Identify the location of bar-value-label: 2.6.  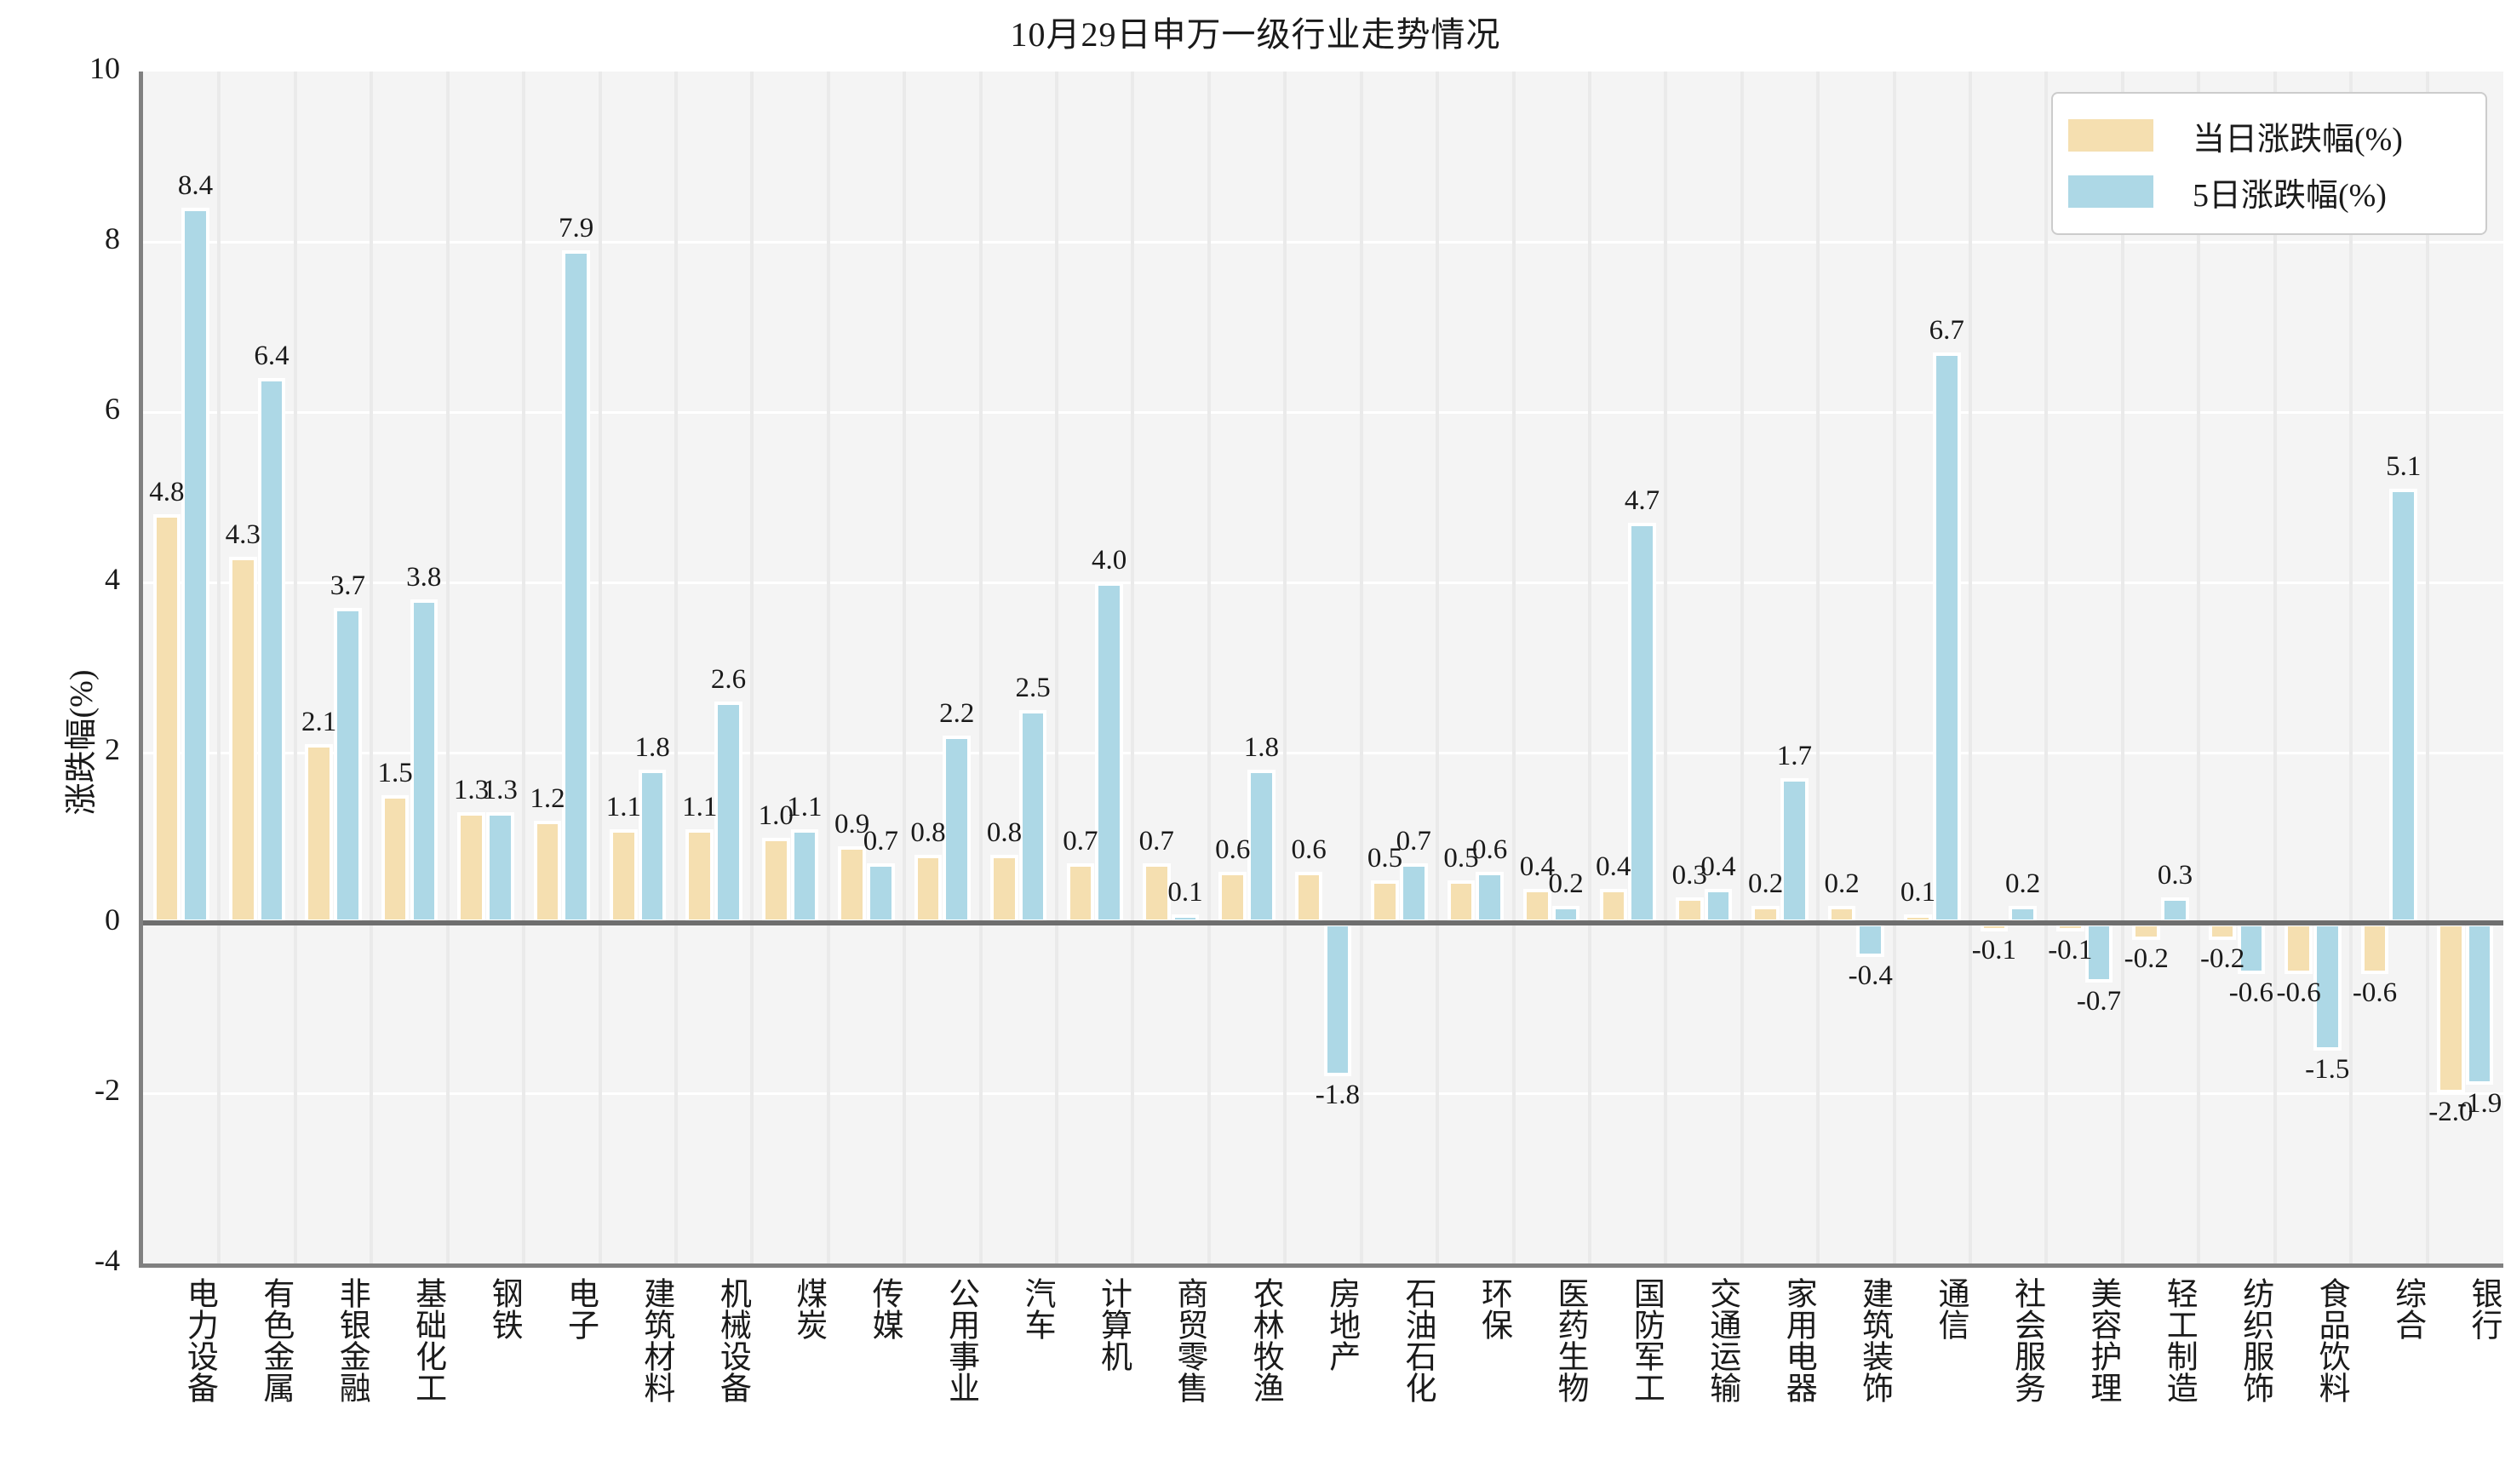
(728, 679).